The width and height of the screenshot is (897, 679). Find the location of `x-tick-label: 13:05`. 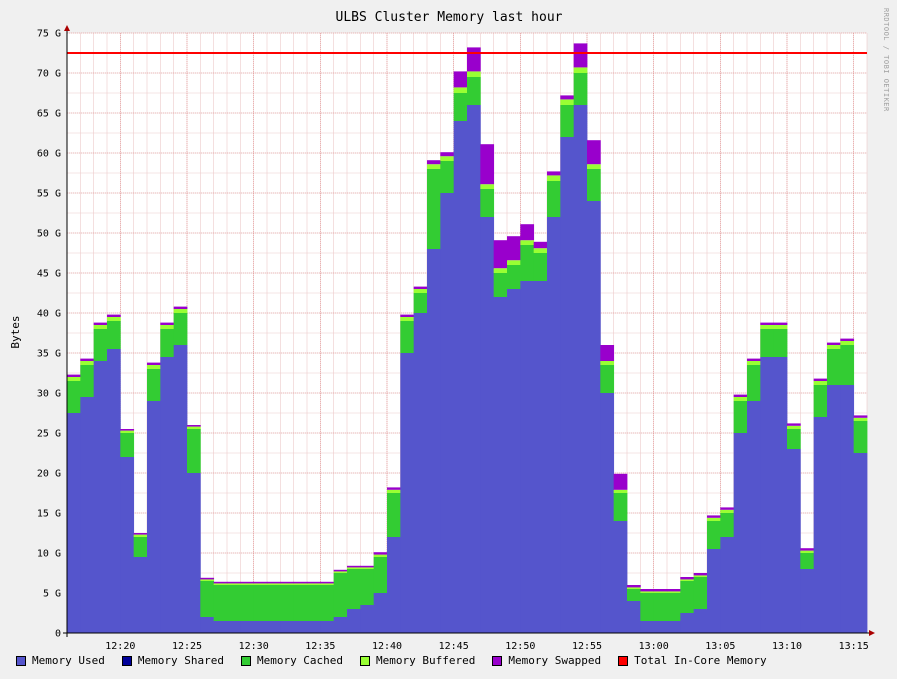

x-tick-label: 13:05 is located at coordinates (720, 646).